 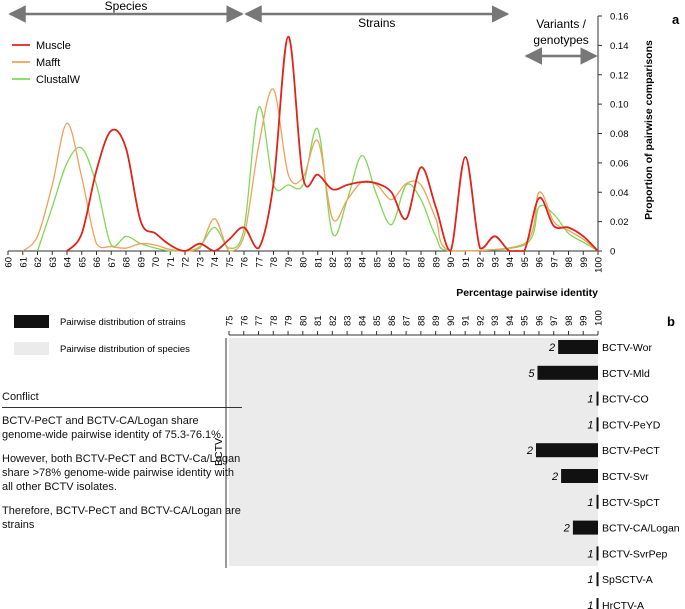 I want to click on b-x-tick-label: 86, so click(x=392, y=320).